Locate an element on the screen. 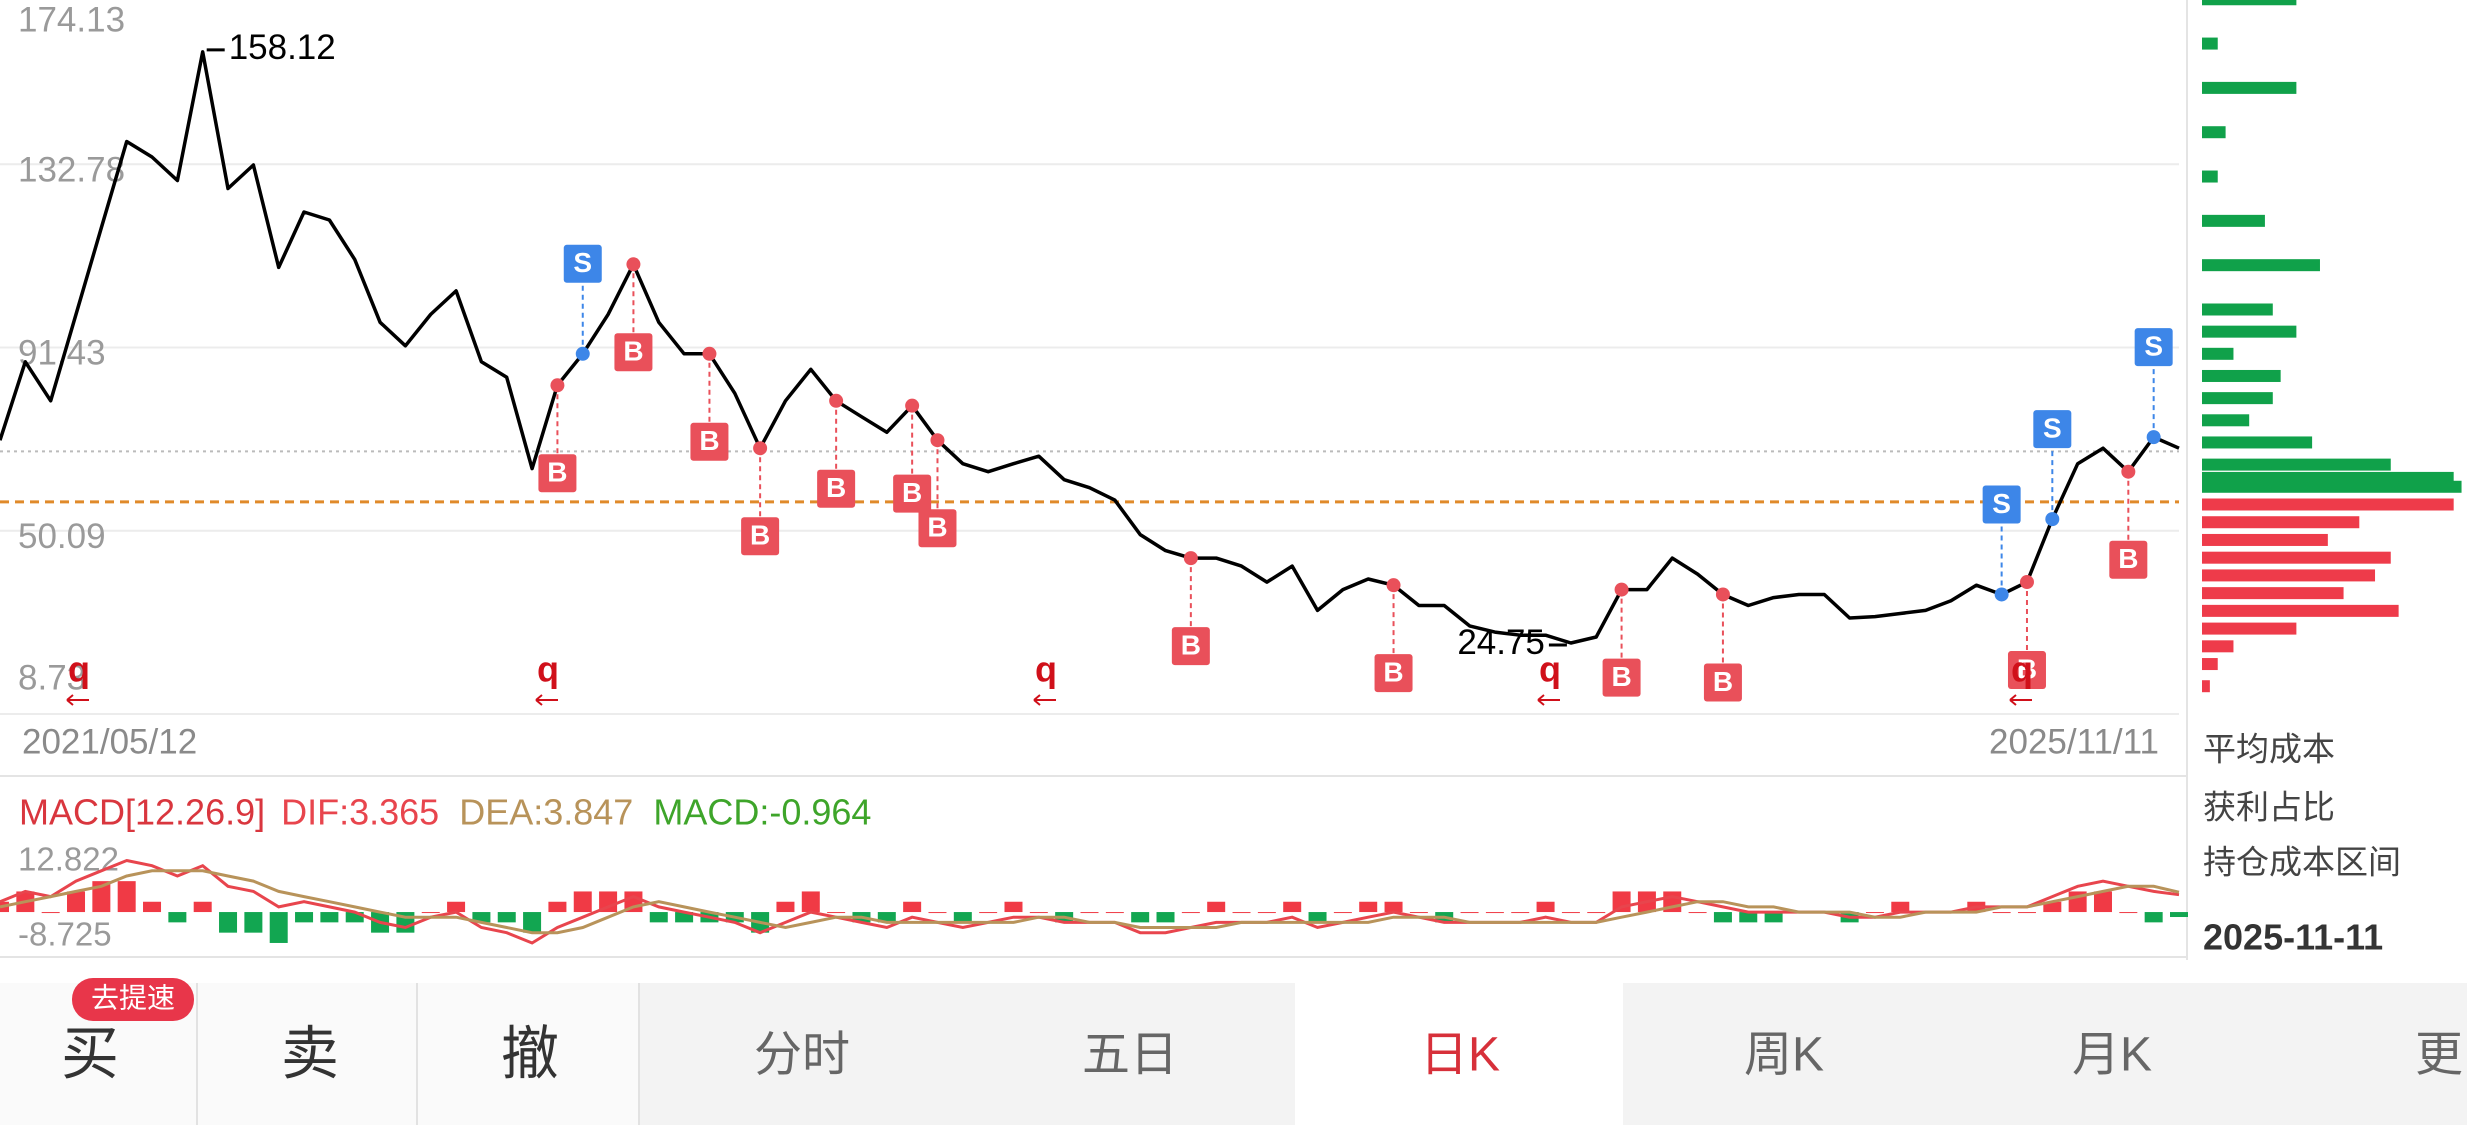  buy-button: 买 is located at coordinates (90, 1053).